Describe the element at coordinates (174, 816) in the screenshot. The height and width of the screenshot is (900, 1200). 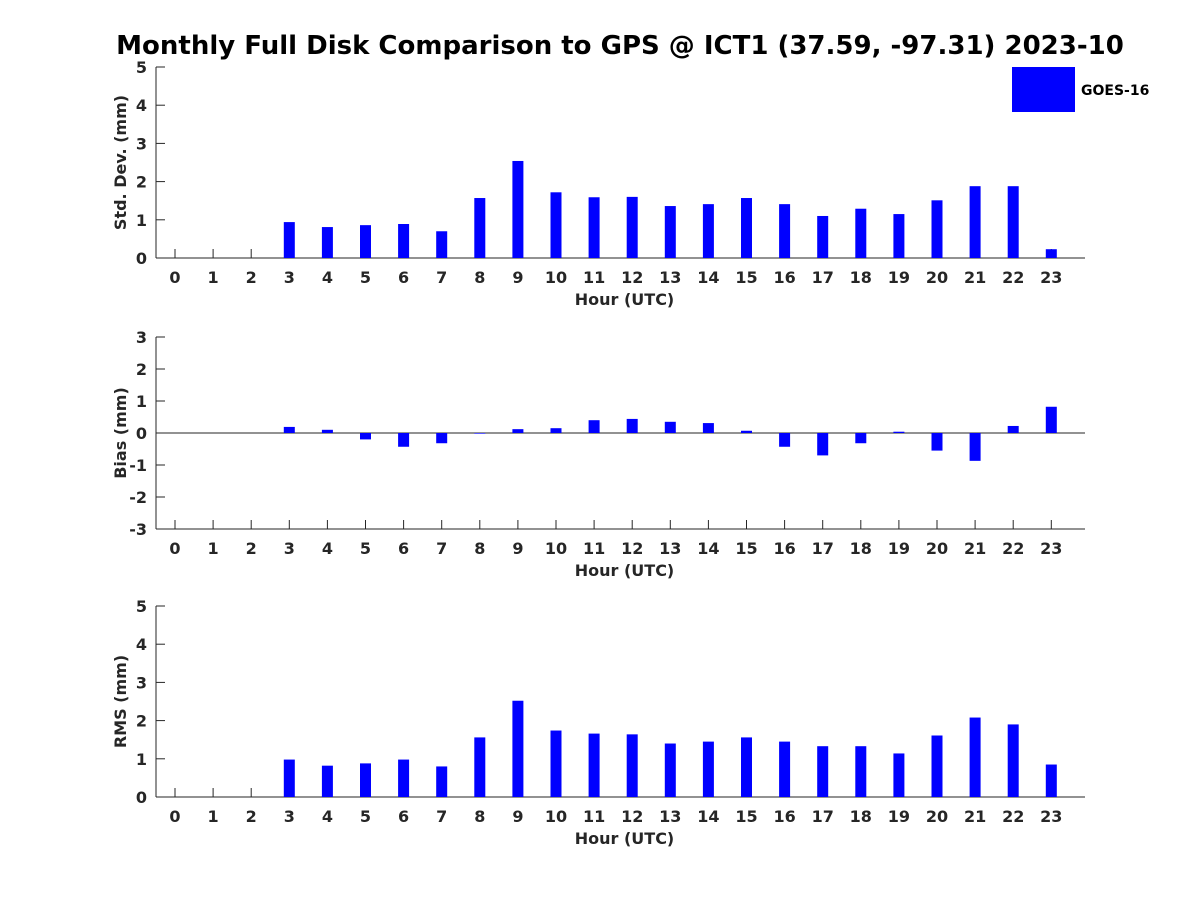
I see `x-tick-label: 0` at that location.